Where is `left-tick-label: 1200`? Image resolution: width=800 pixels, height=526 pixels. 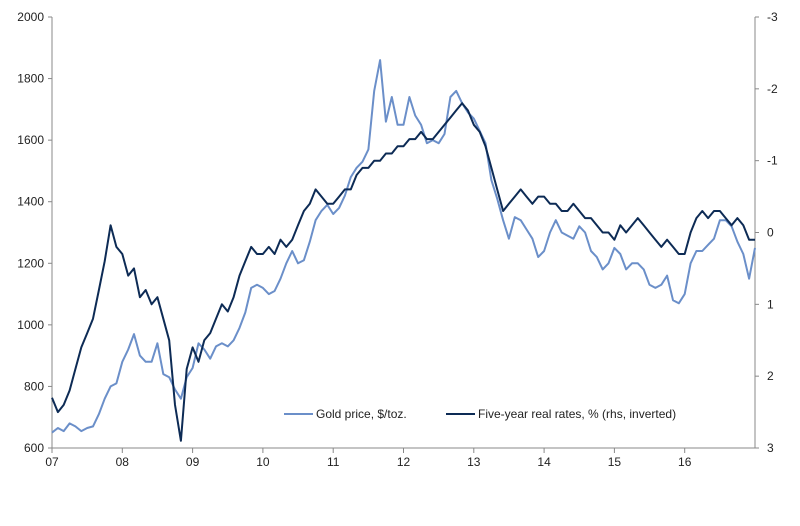 left-tick-label: 1200 is located at coordinates (30, 263).